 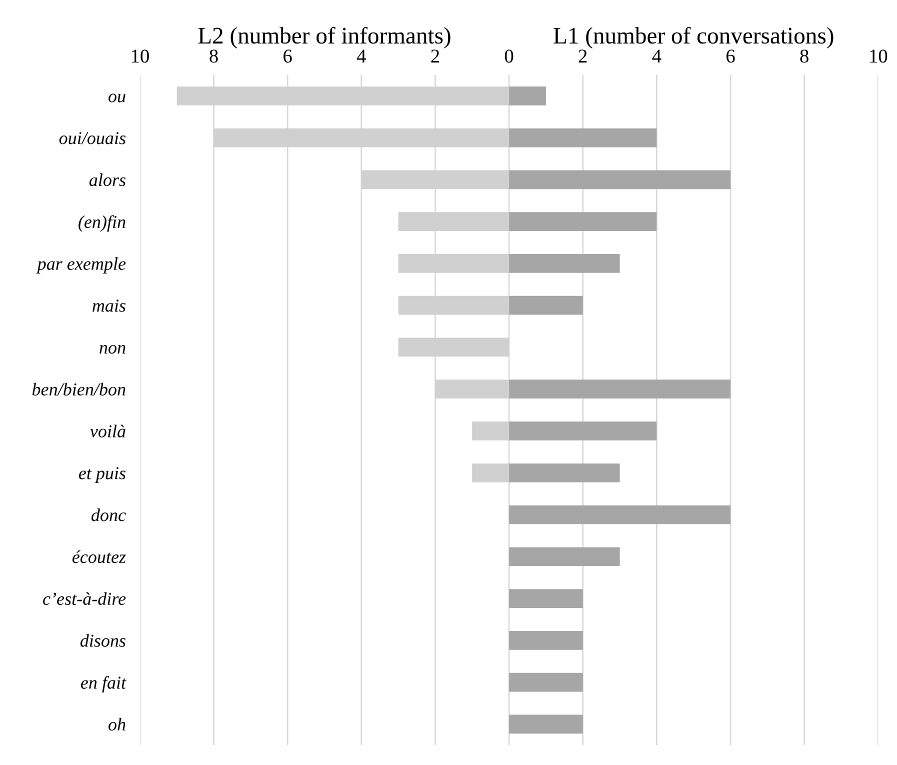 I want to click on y-tick-label: donc, so click(x=108, y=515).